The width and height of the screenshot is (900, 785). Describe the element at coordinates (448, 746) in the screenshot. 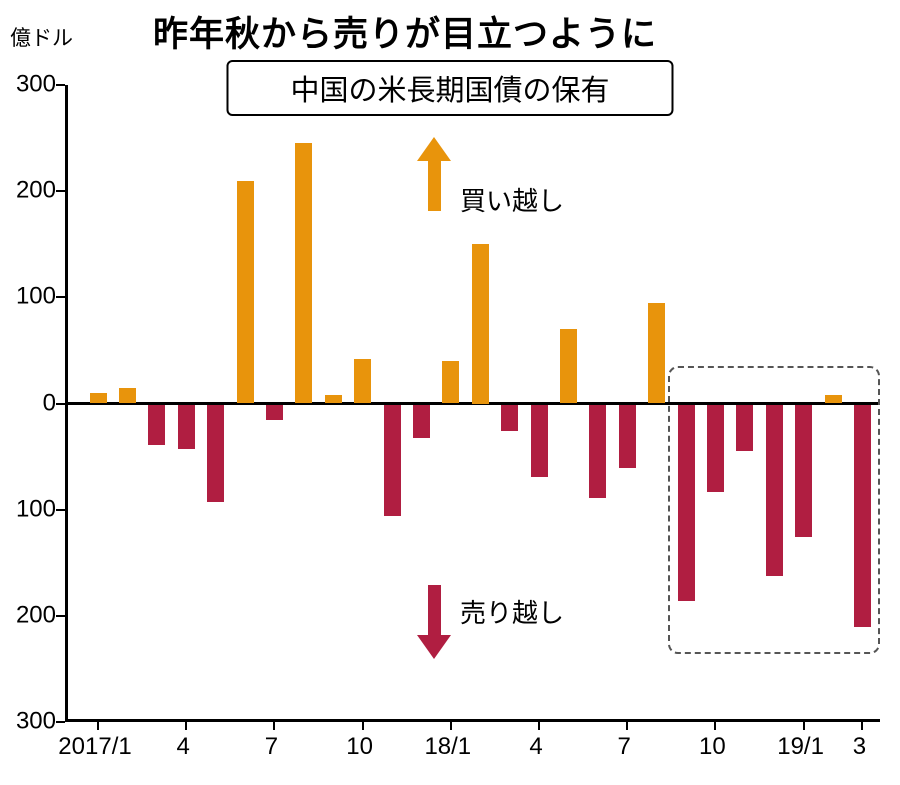

I see `x-tick-label: 18/1` at that location.